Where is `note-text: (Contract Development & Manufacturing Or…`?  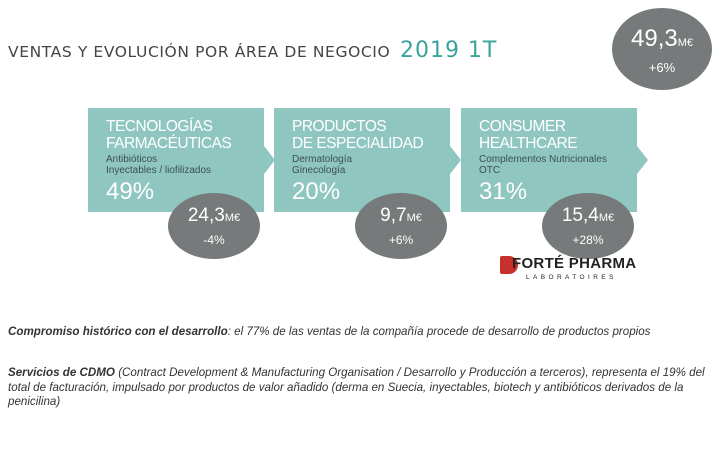 note-text: (Contract Development & Manufacturing Or… is located at coordinates (356, 387).